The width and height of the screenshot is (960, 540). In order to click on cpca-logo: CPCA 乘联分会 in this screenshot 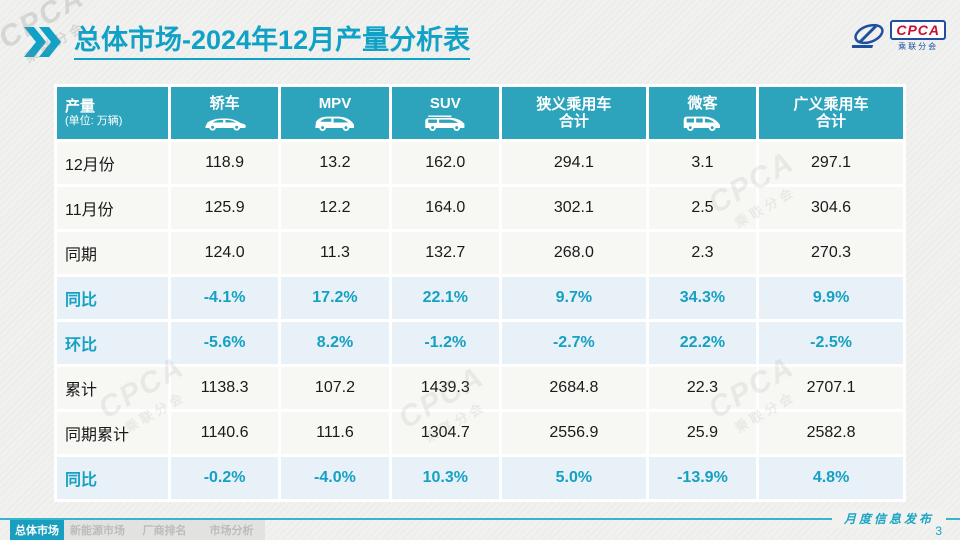, I will do `click(899, 36)`.